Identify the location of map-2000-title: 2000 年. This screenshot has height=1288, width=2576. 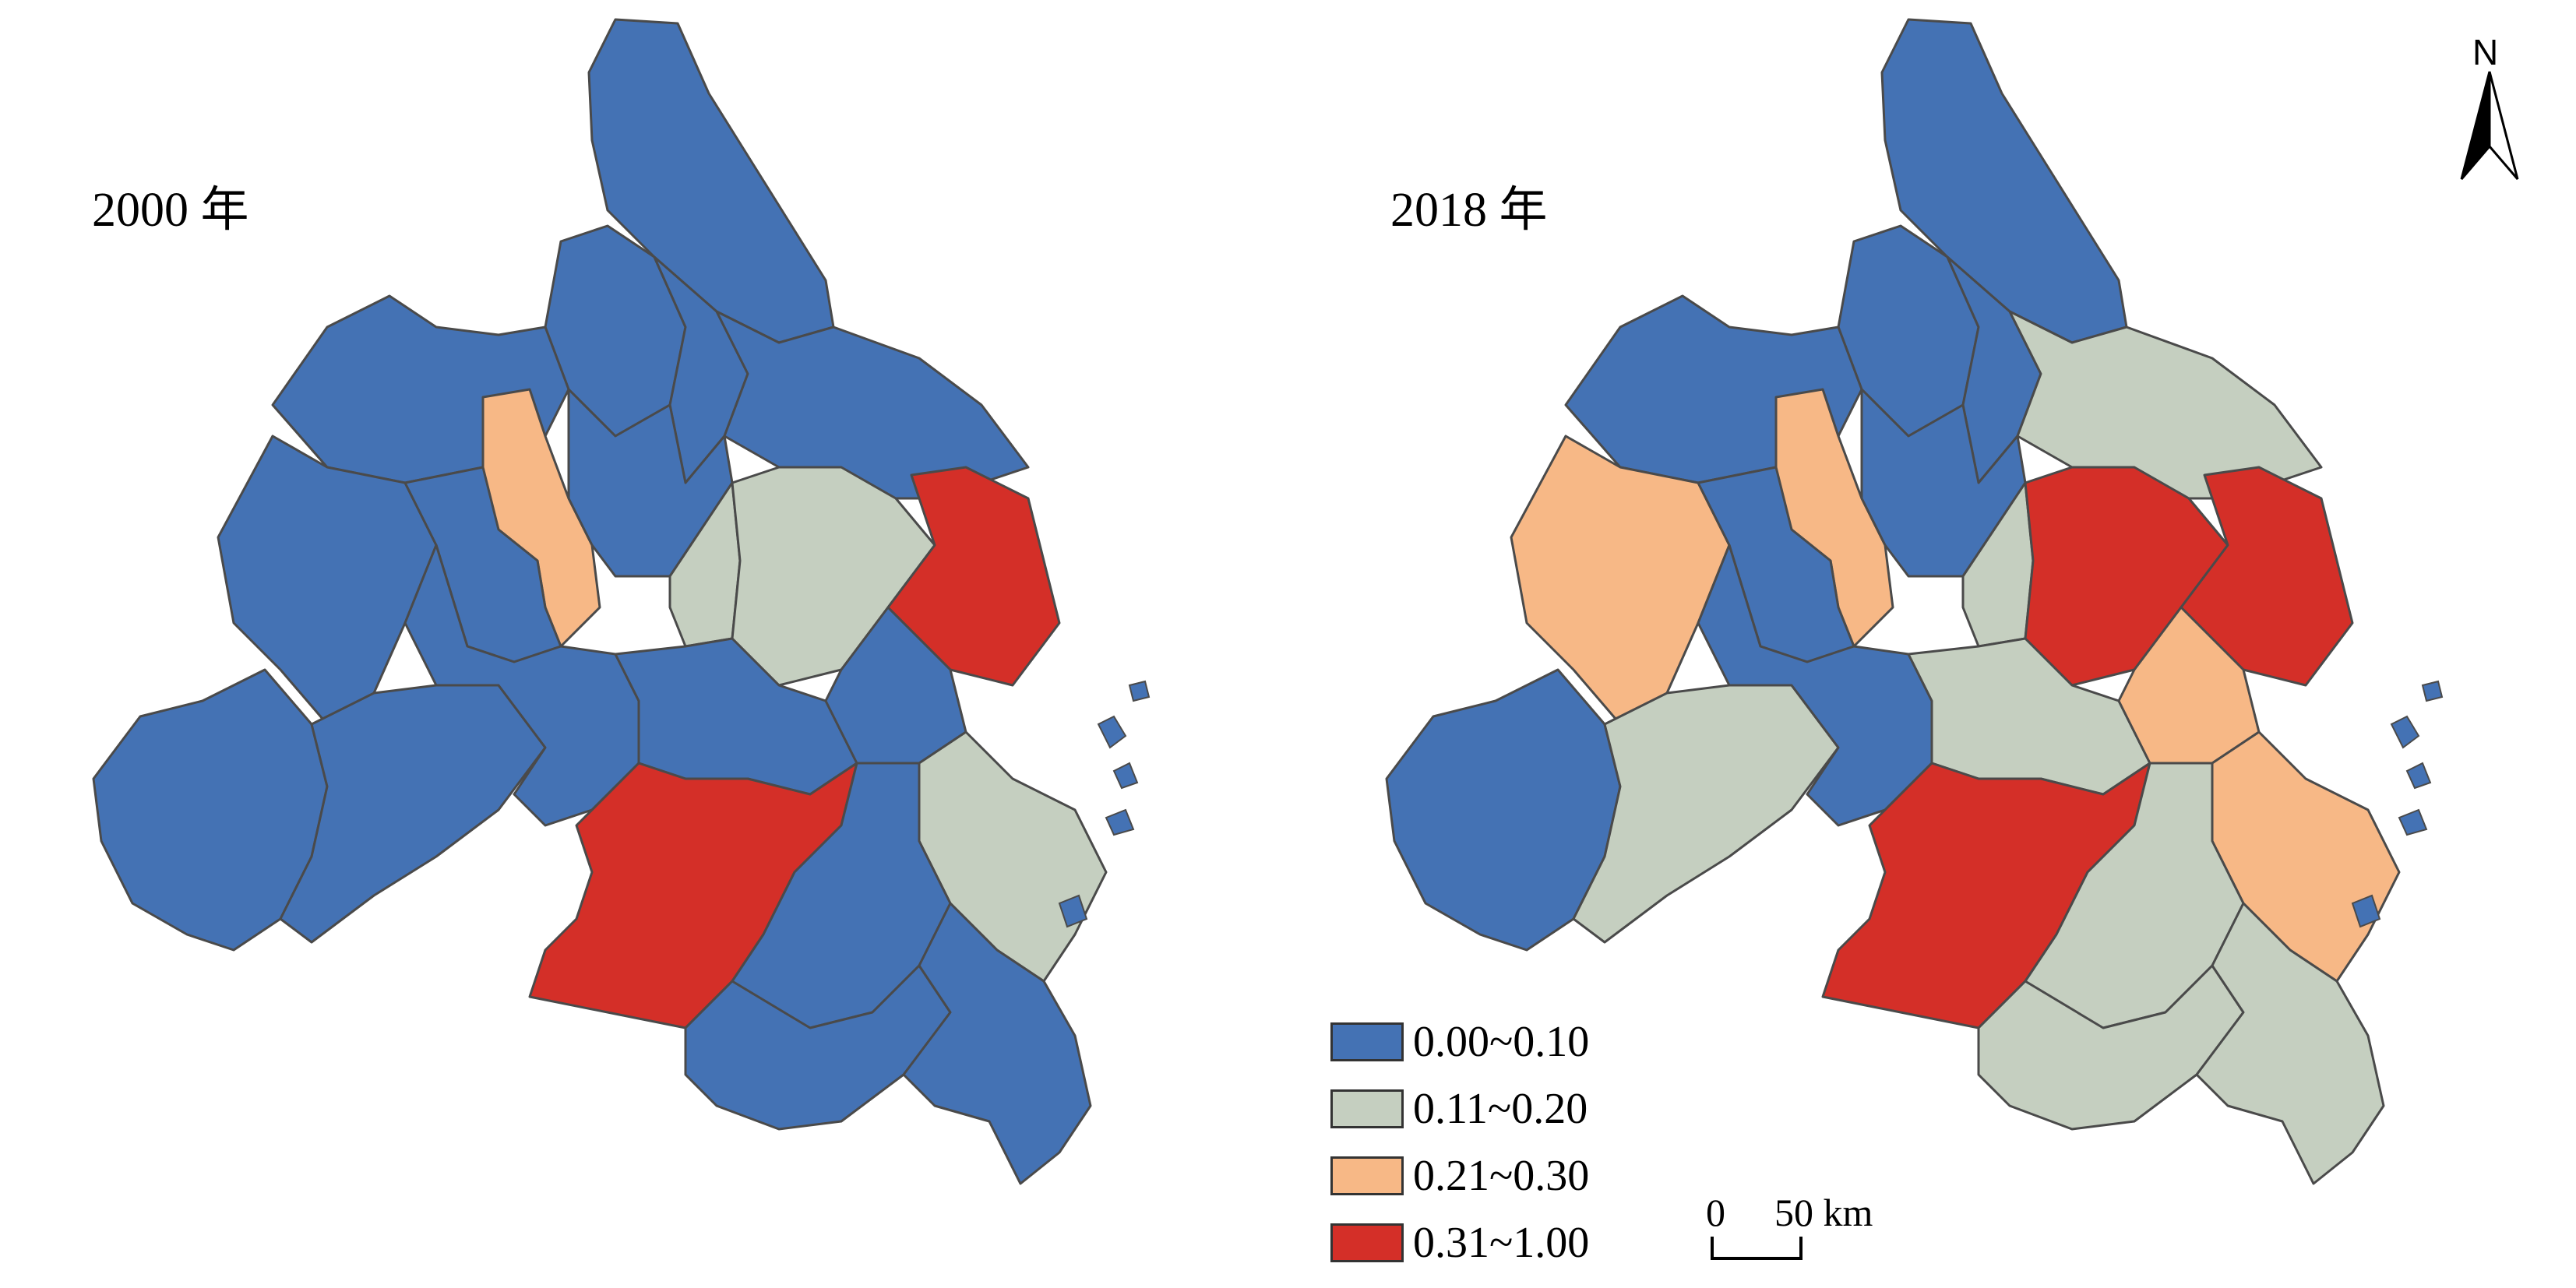
(170, 210).